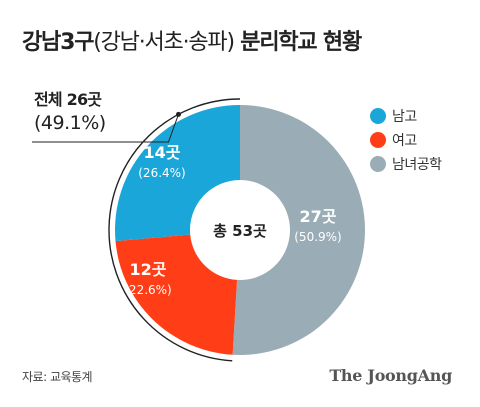  I want to click on center-total-label: 총 53곳, so click(240, 231).